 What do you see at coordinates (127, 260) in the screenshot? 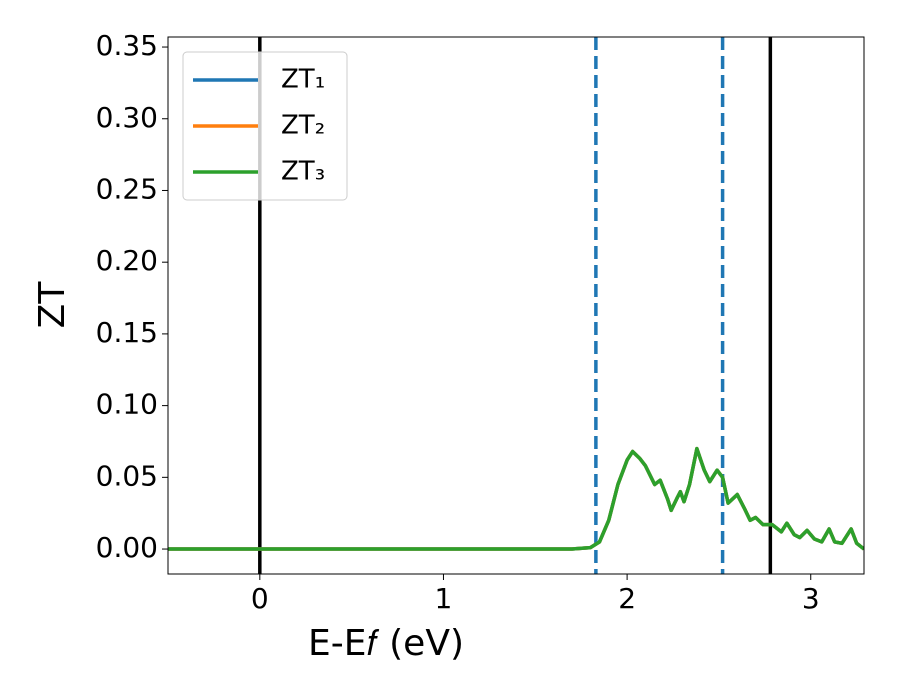
I see `y-tick-label: 0.20` at bounding box center [127, 260].